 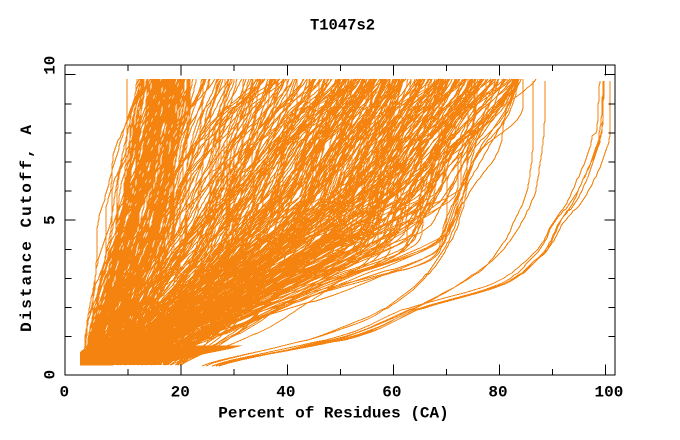 What do you see at coordinates (51, 220) in the screenshot?
I see `svg-text: 5` at bounding box center [51, 220].